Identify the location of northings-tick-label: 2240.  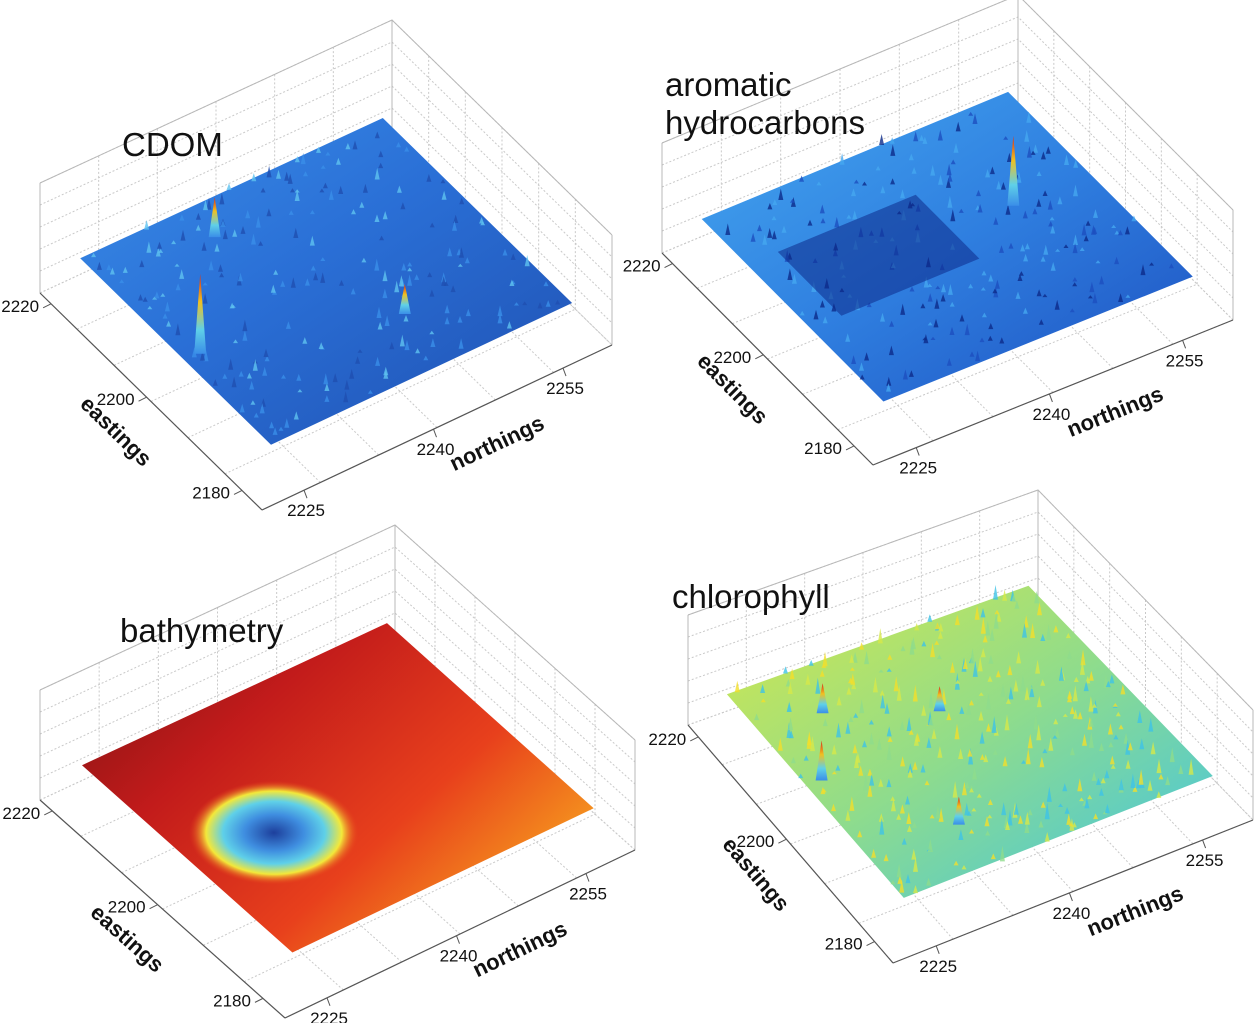
(436, 449).